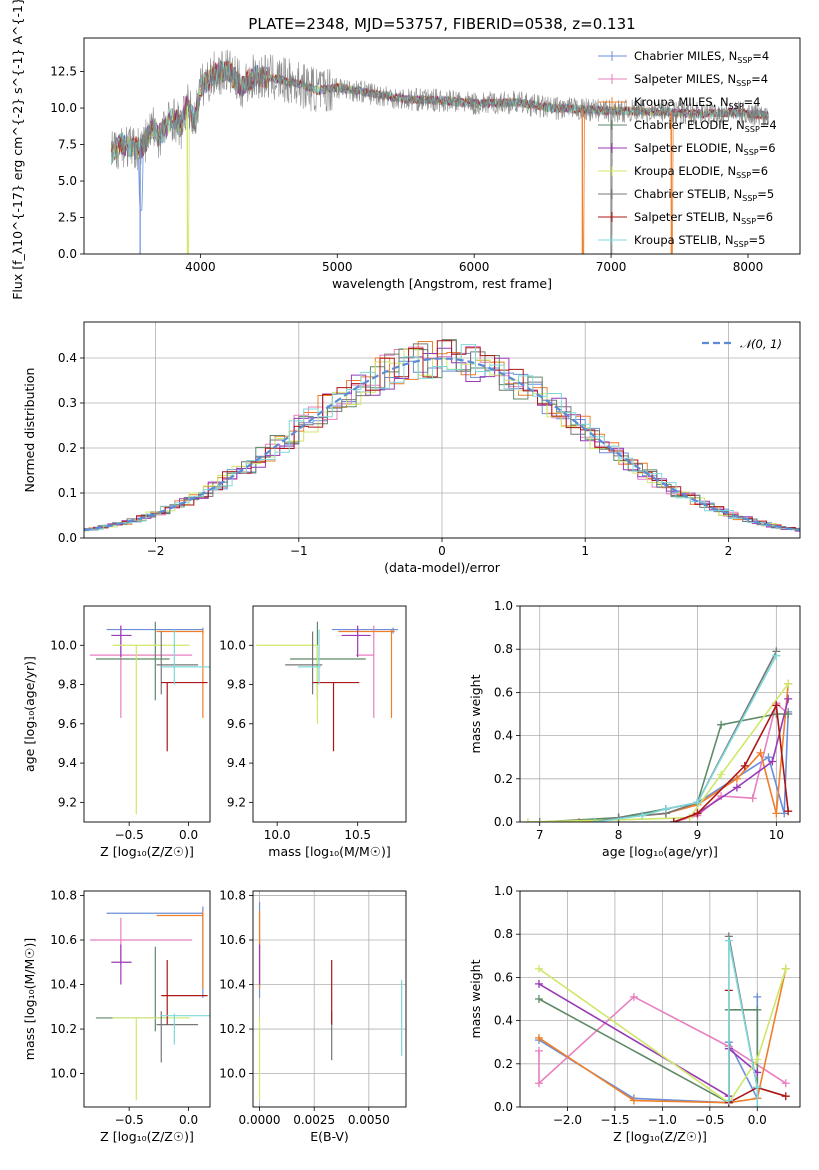 Image resolution: width=819 pixels, height=1170 pixels. What do you see at coordinates (709, 1120) in the screenshot?
I see `x-tick-label: −0.5` at bounding box center [709, 1120].